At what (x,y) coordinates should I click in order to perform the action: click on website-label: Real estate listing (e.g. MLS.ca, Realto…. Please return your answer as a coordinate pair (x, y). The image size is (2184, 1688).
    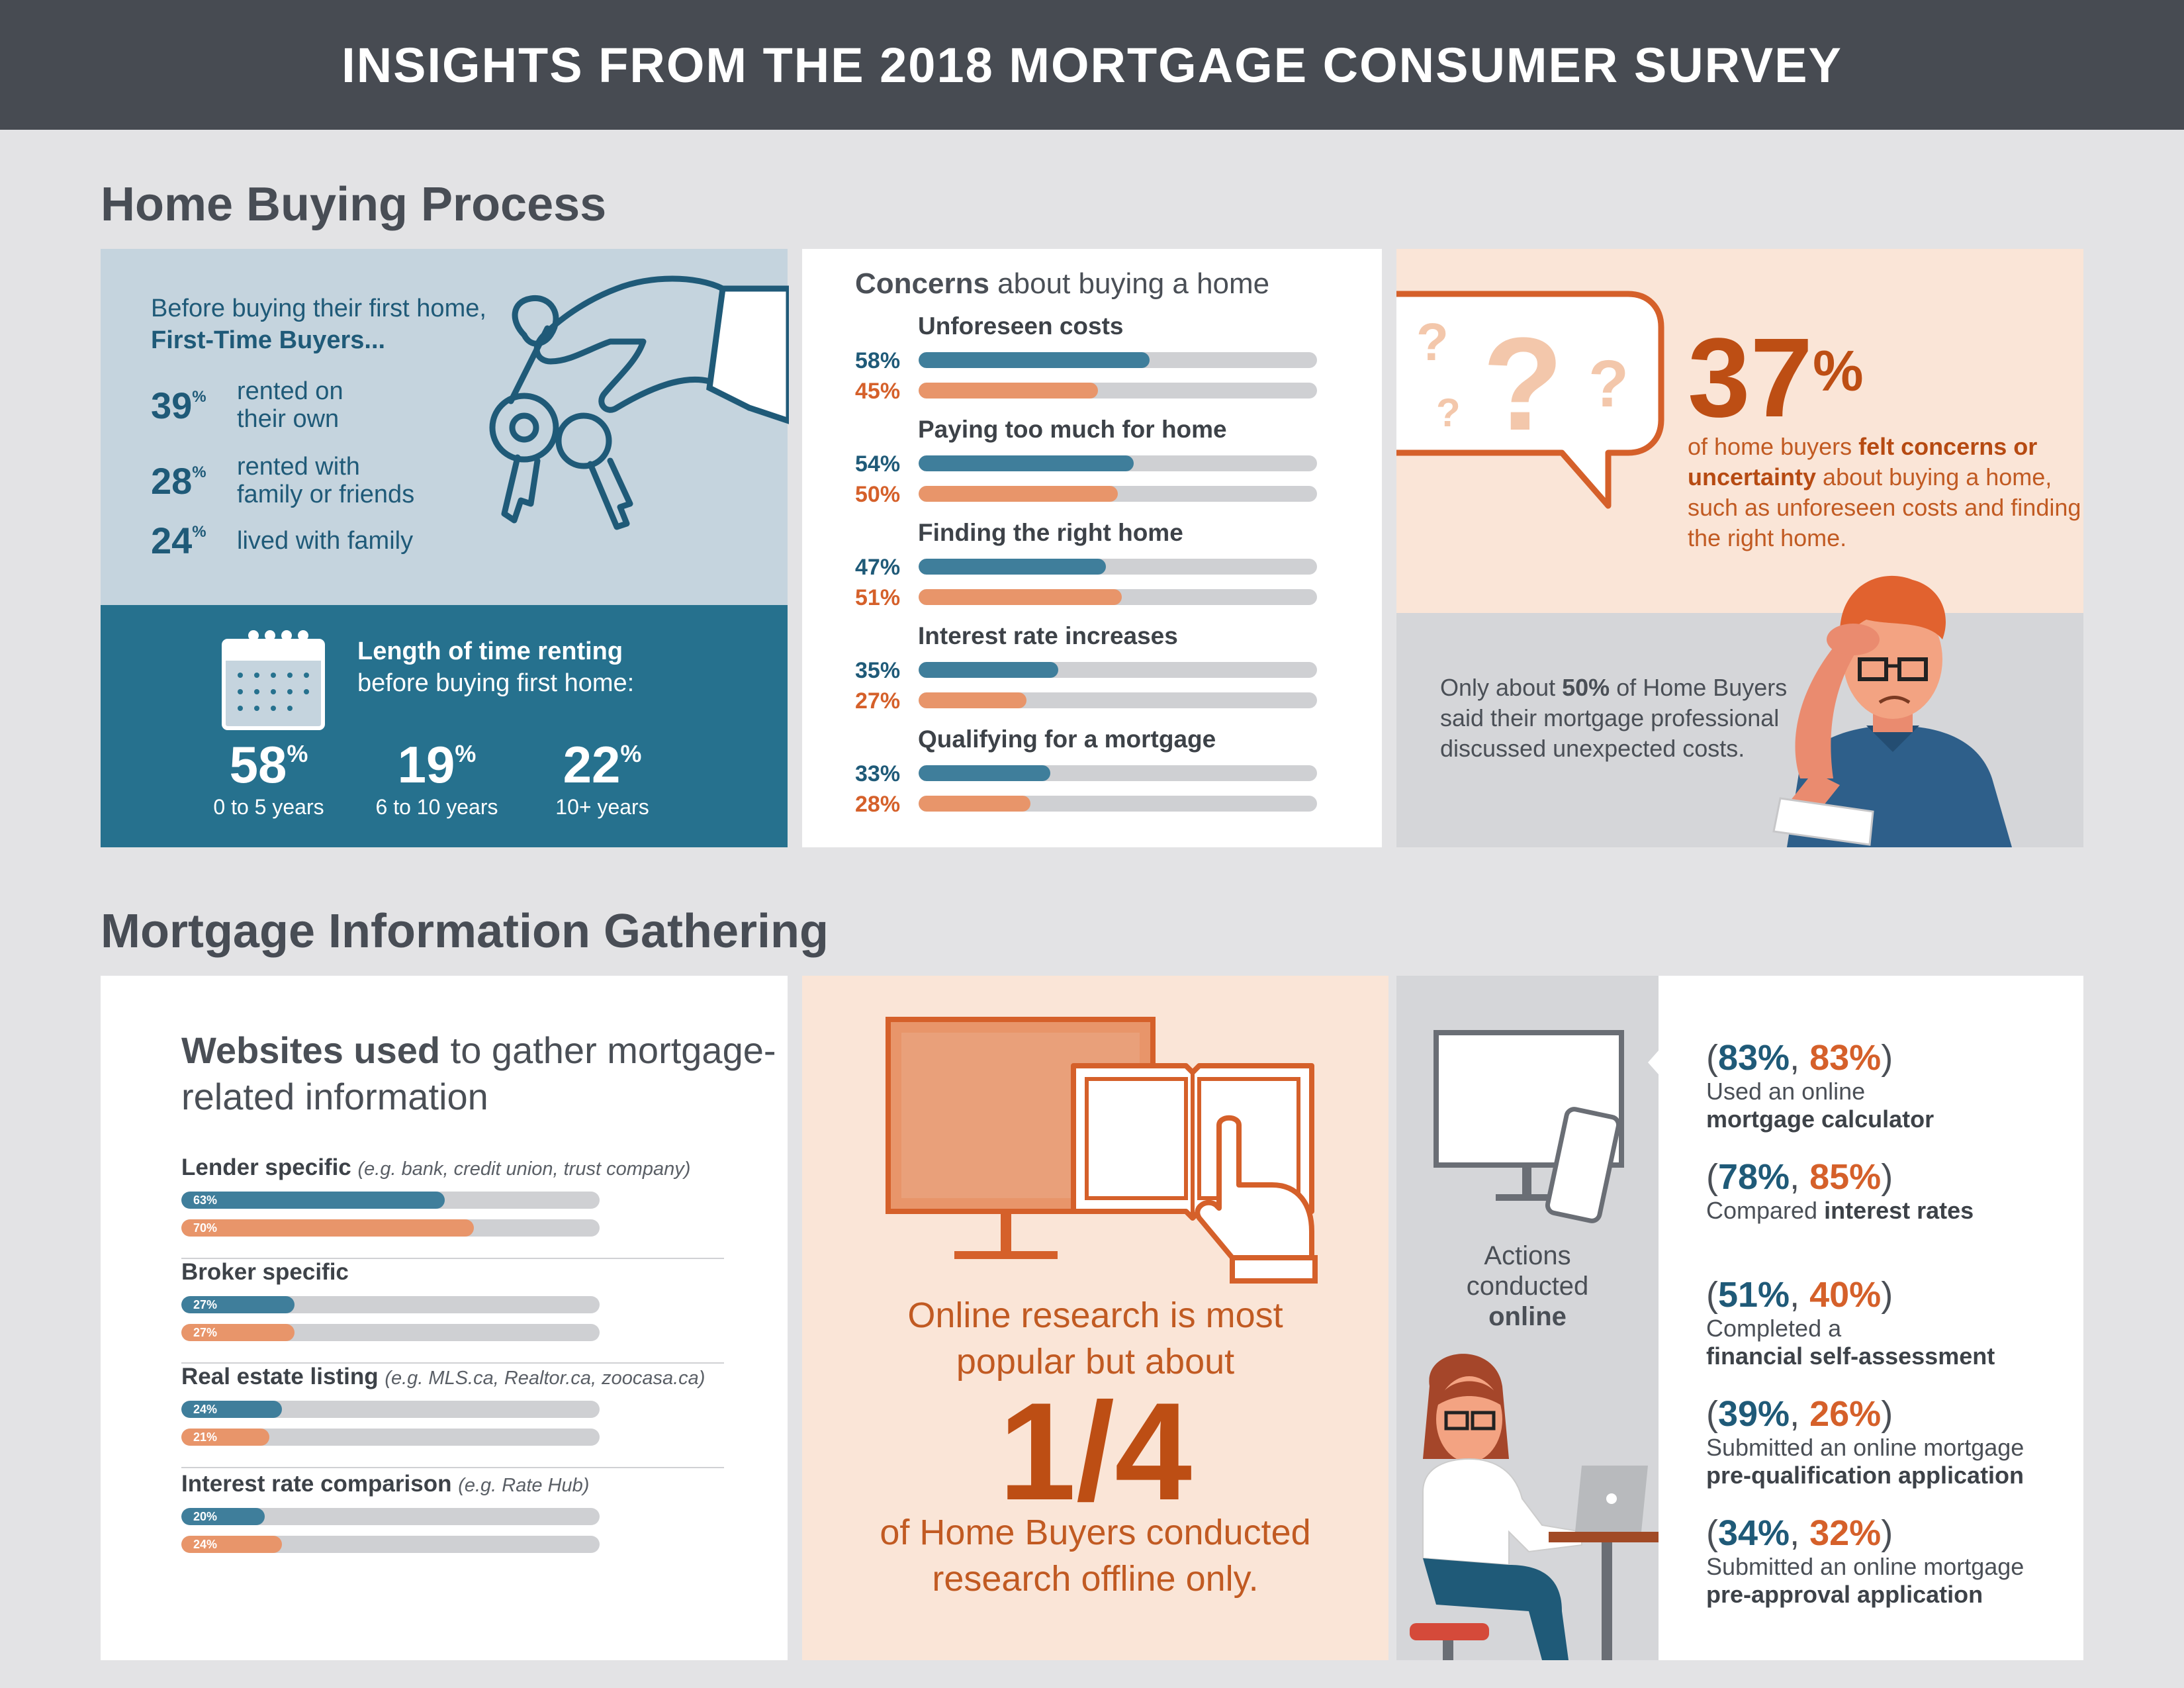
    Looking at the image, I should click on (443, 1376).